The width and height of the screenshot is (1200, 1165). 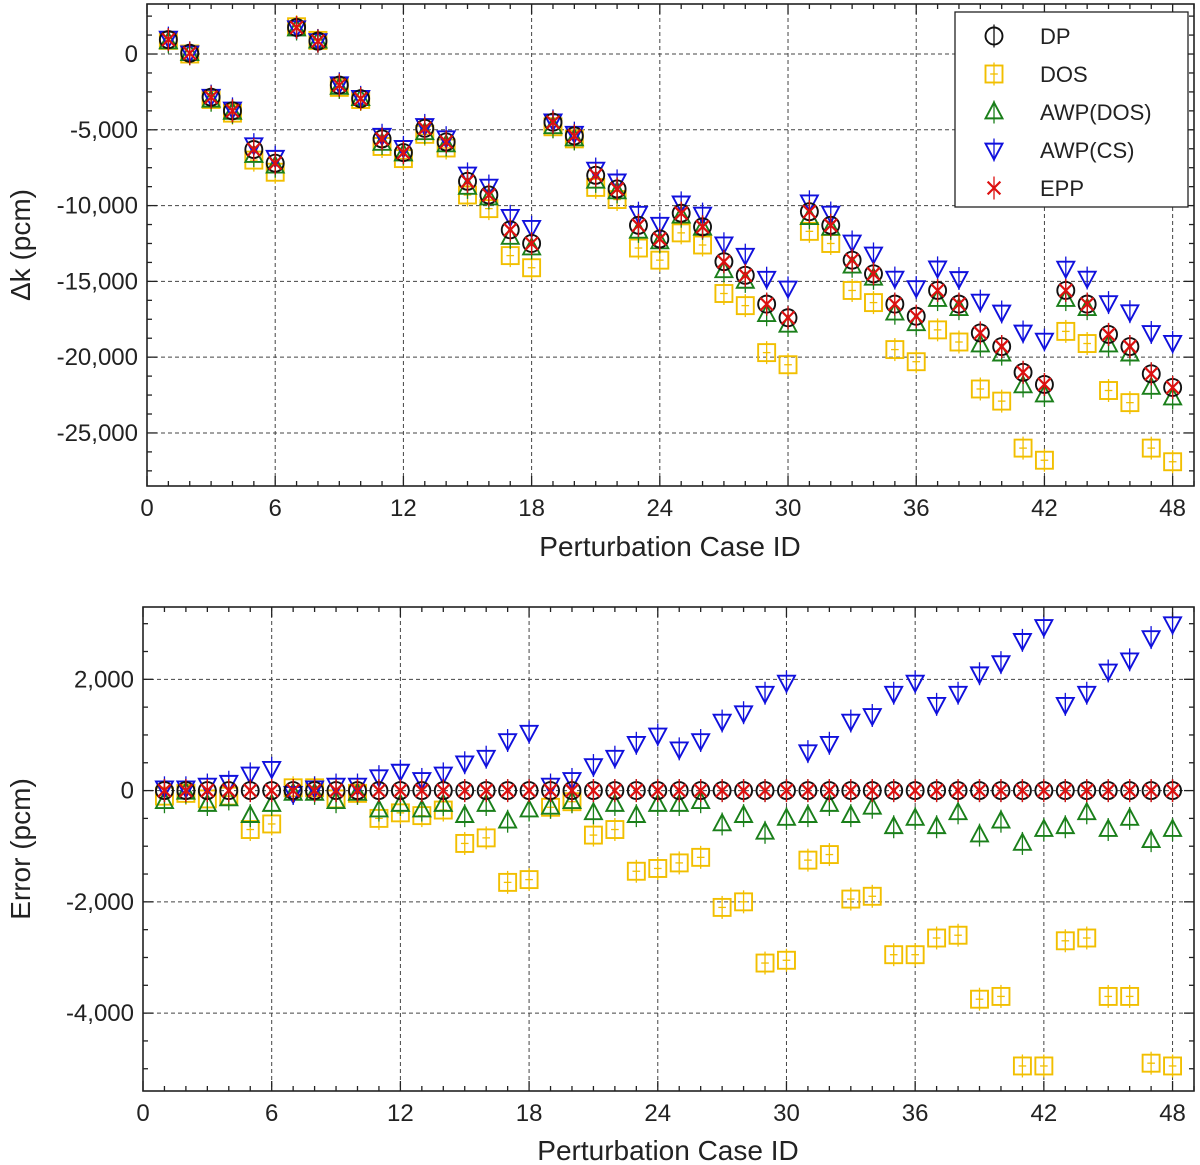 I want to click on x-axis-label: Perturbation Case ID, so click(x=667, y=1150).